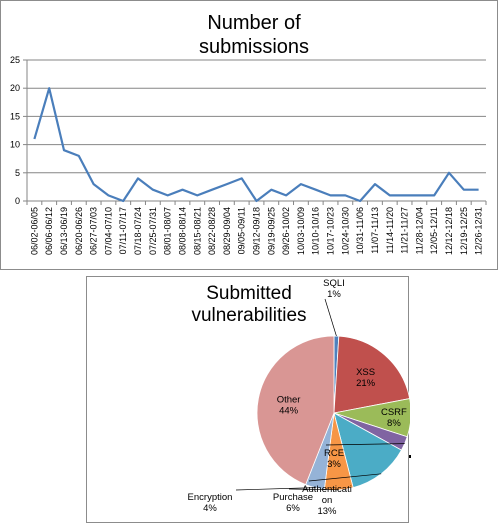  What do you see at coordinates (286, 231) in the screenshot?
I see `x-tick-label: 09/26-10/02` at bounding box center [286, 231].